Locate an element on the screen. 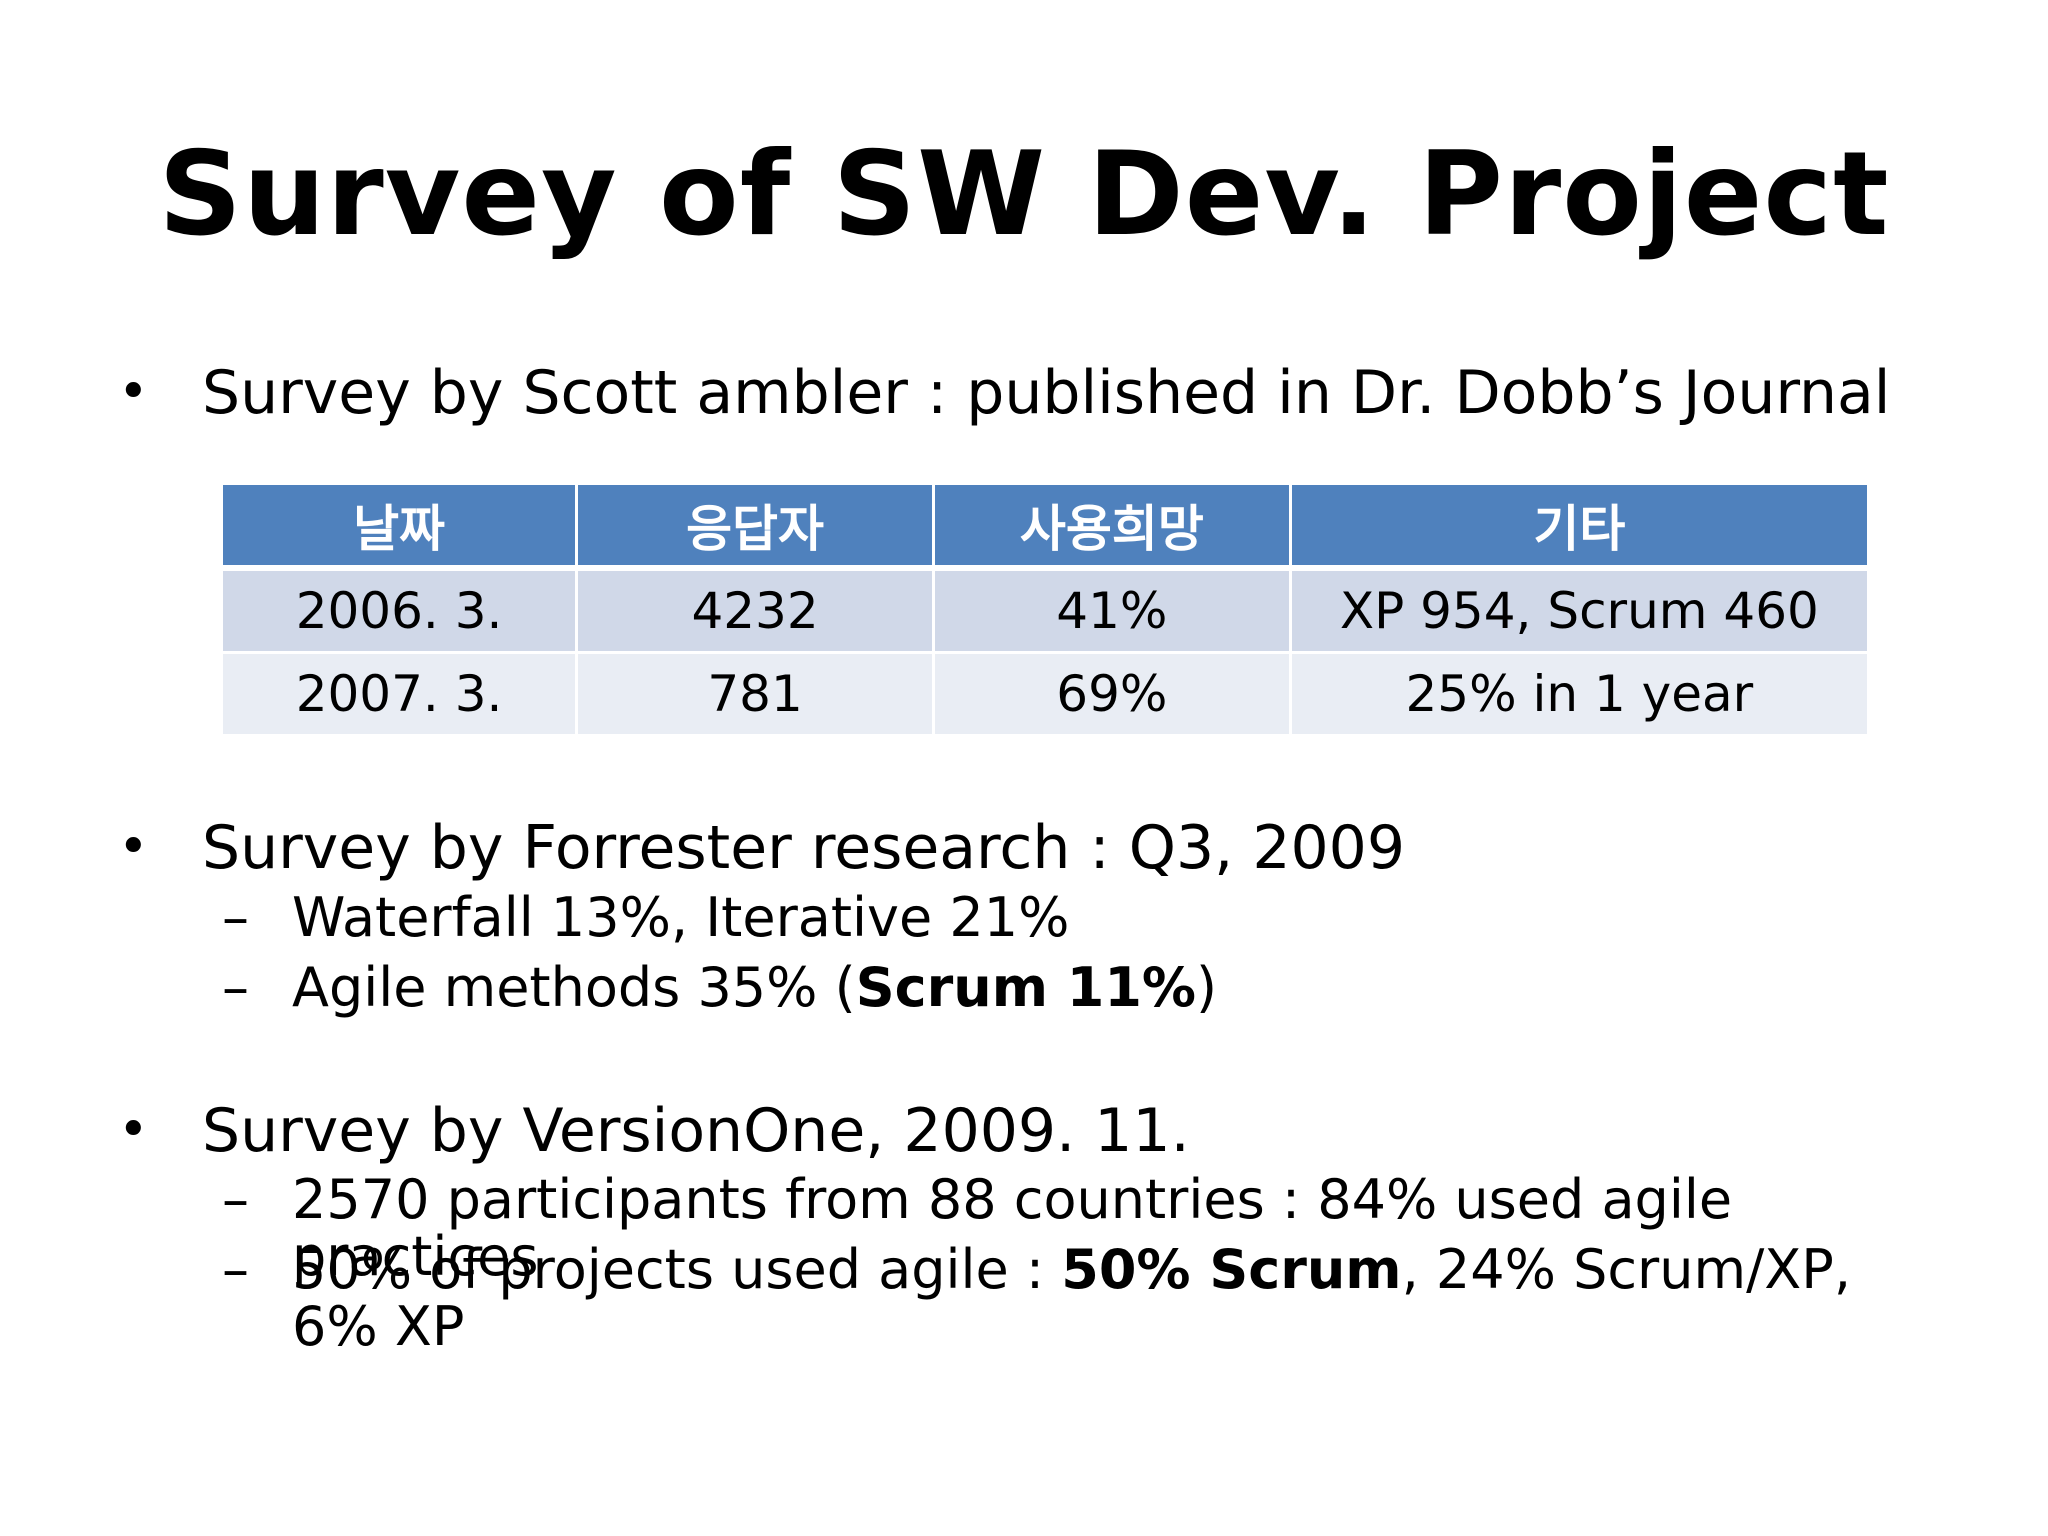 Image resolution: width=2048 pixels, height=1536 pixels. sub-text: Waterfall 13%, Iterative 21% is located at coordinates (681, 917).